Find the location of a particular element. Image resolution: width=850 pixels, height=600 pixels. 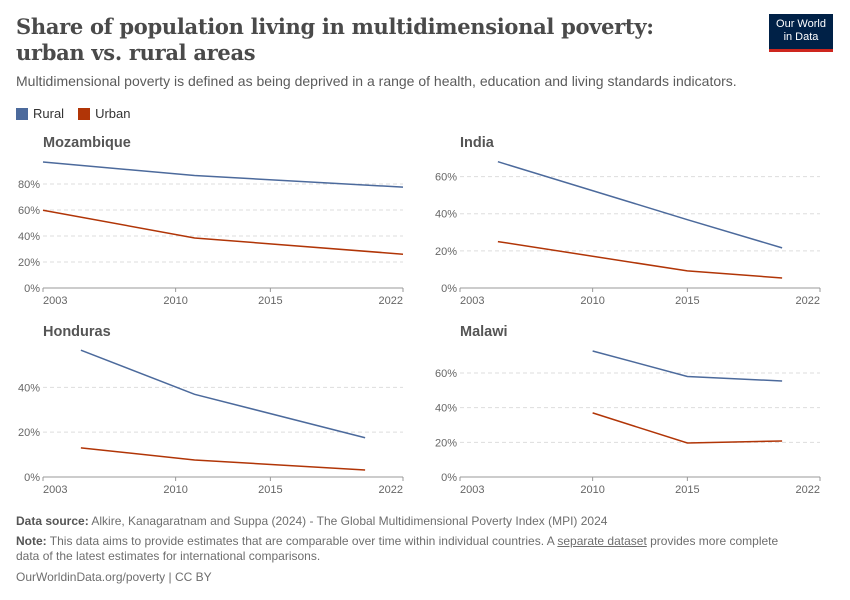

panel-title-honduras: Honduras is located at coordinates (77, 332).